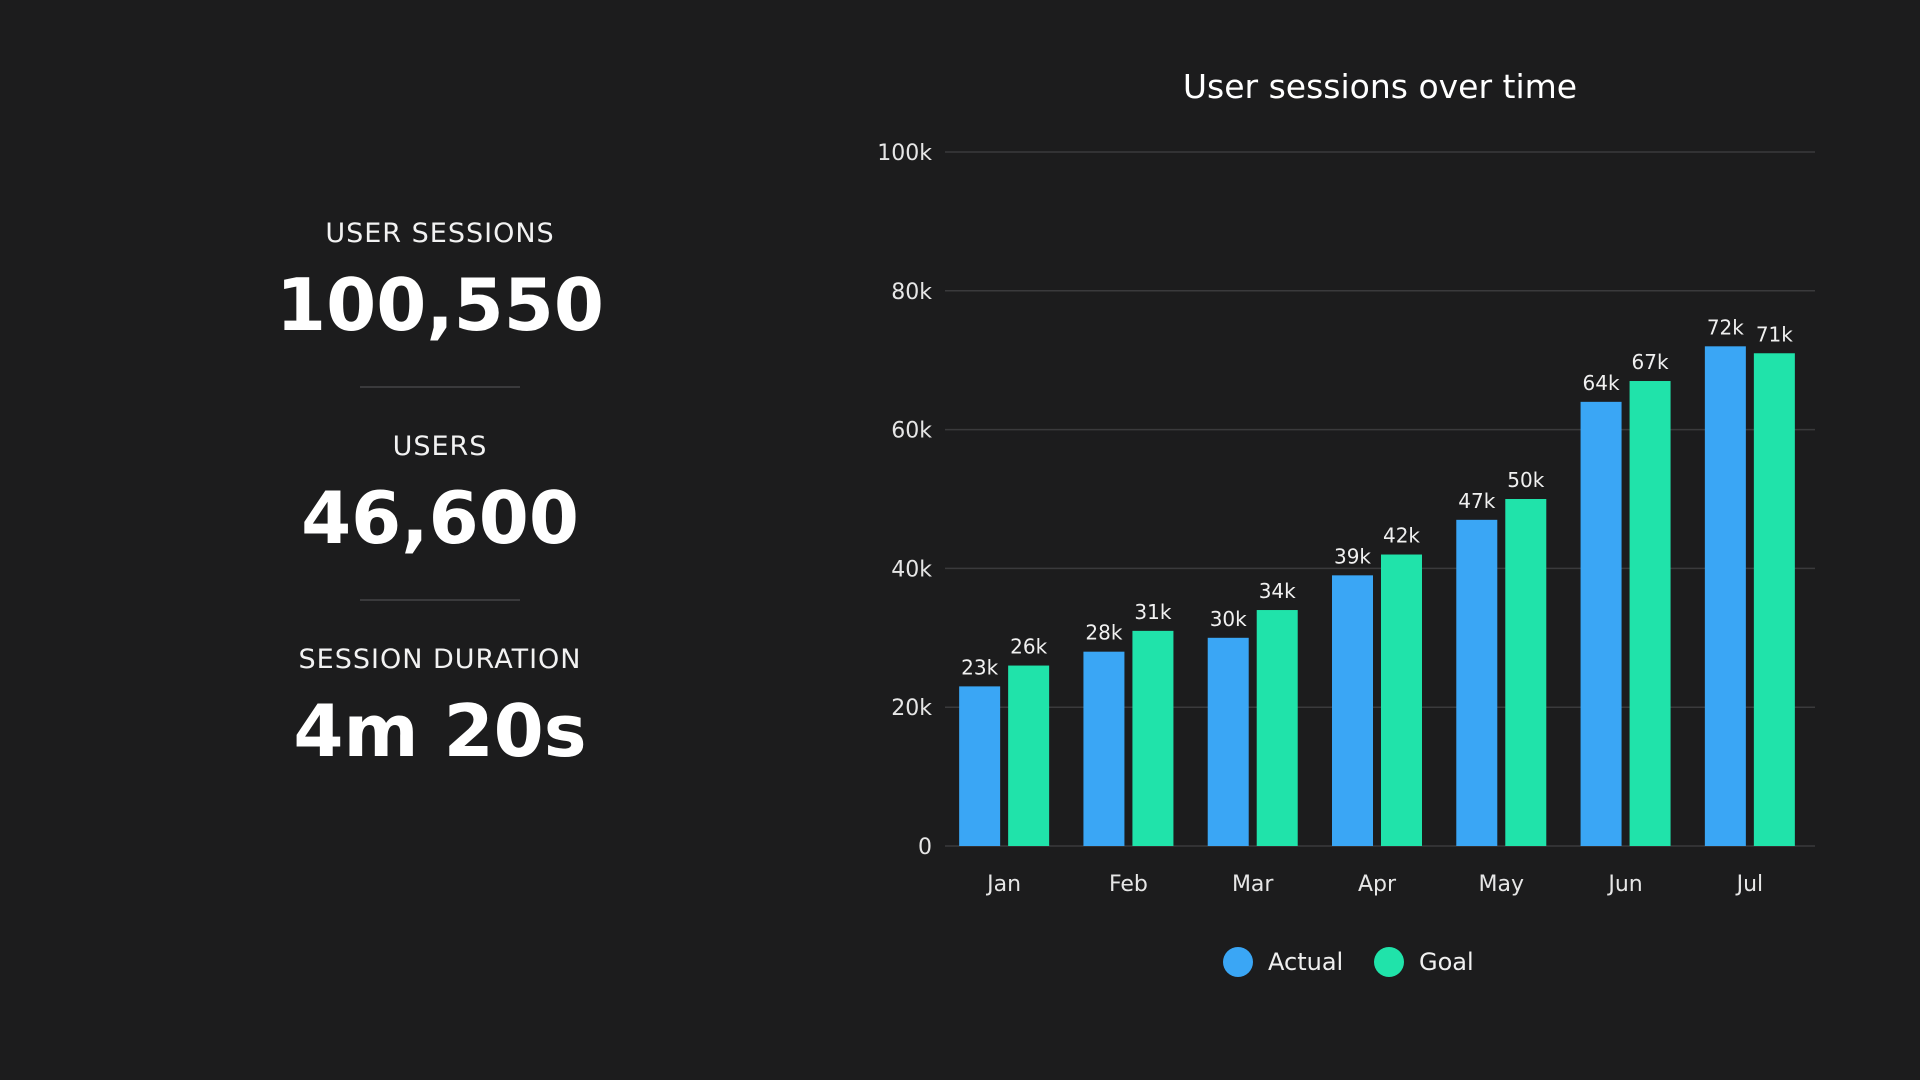  Describe the element at coordinates (911, 431) in the screenshot. I see `y-tick-label: 60k` at that location.